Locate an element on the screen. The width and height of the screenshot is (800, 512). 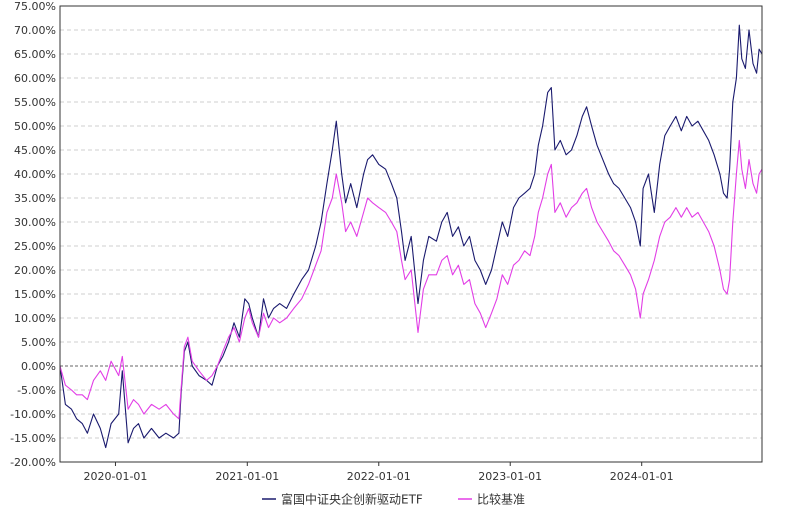
x-tick-label: 2021-01-01 is located at coordinates (247, 476).